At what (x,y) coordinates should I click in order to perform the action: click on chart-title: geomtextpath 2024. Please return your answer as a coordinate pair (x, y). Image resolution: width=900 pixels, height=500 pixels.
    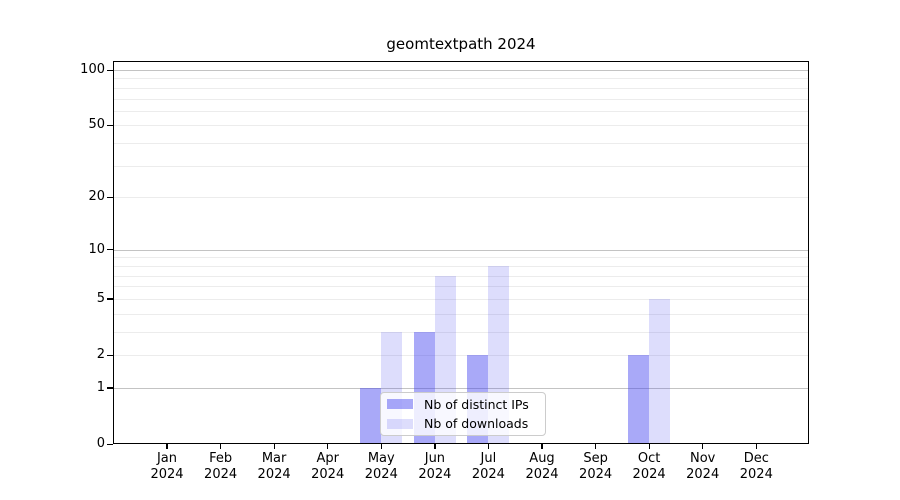
    Looking at the image, I should click on (461, 44).